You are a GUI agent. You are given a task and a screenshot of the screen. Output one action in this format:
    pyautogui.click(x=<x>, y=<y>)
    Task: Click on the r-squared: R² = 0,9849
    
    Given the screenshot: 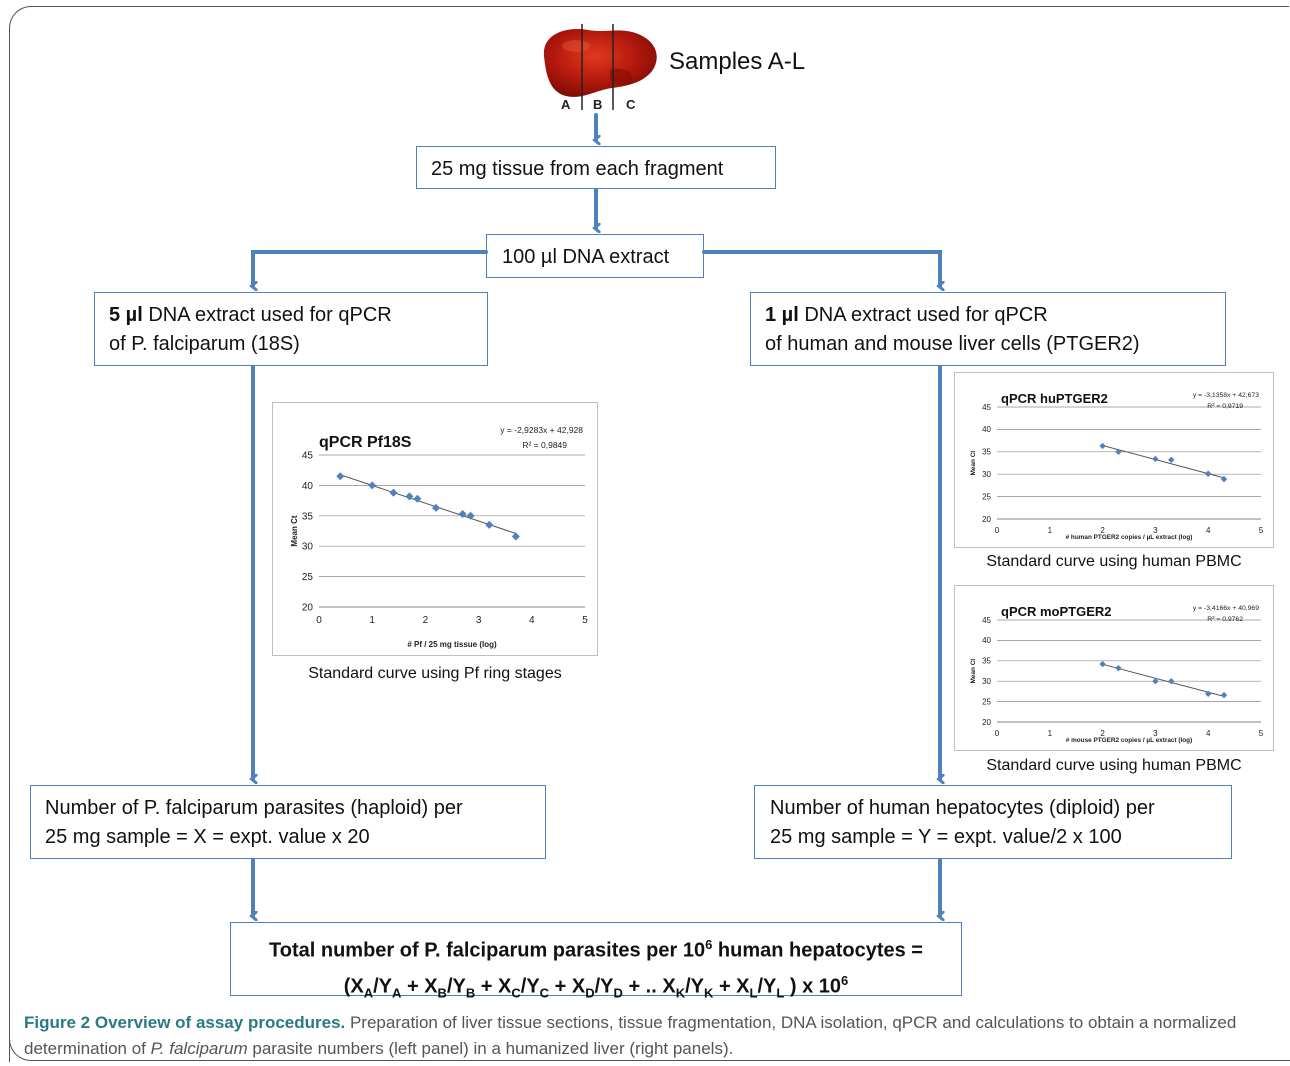 What is the action you would take?
    pyautogui.click(x=544, y=445)
    